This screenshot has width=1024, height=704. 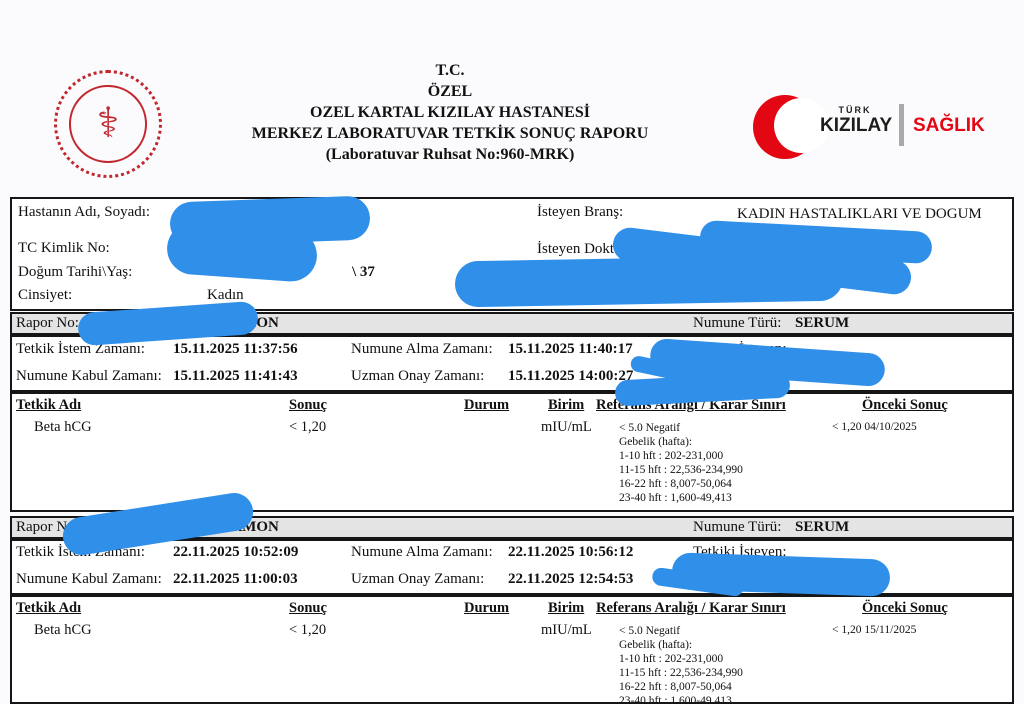 What do you see at coordinates (242, 252) in the screenshot?
I see `redaction-scribble-patient-id` at bounding box center [242, 252].